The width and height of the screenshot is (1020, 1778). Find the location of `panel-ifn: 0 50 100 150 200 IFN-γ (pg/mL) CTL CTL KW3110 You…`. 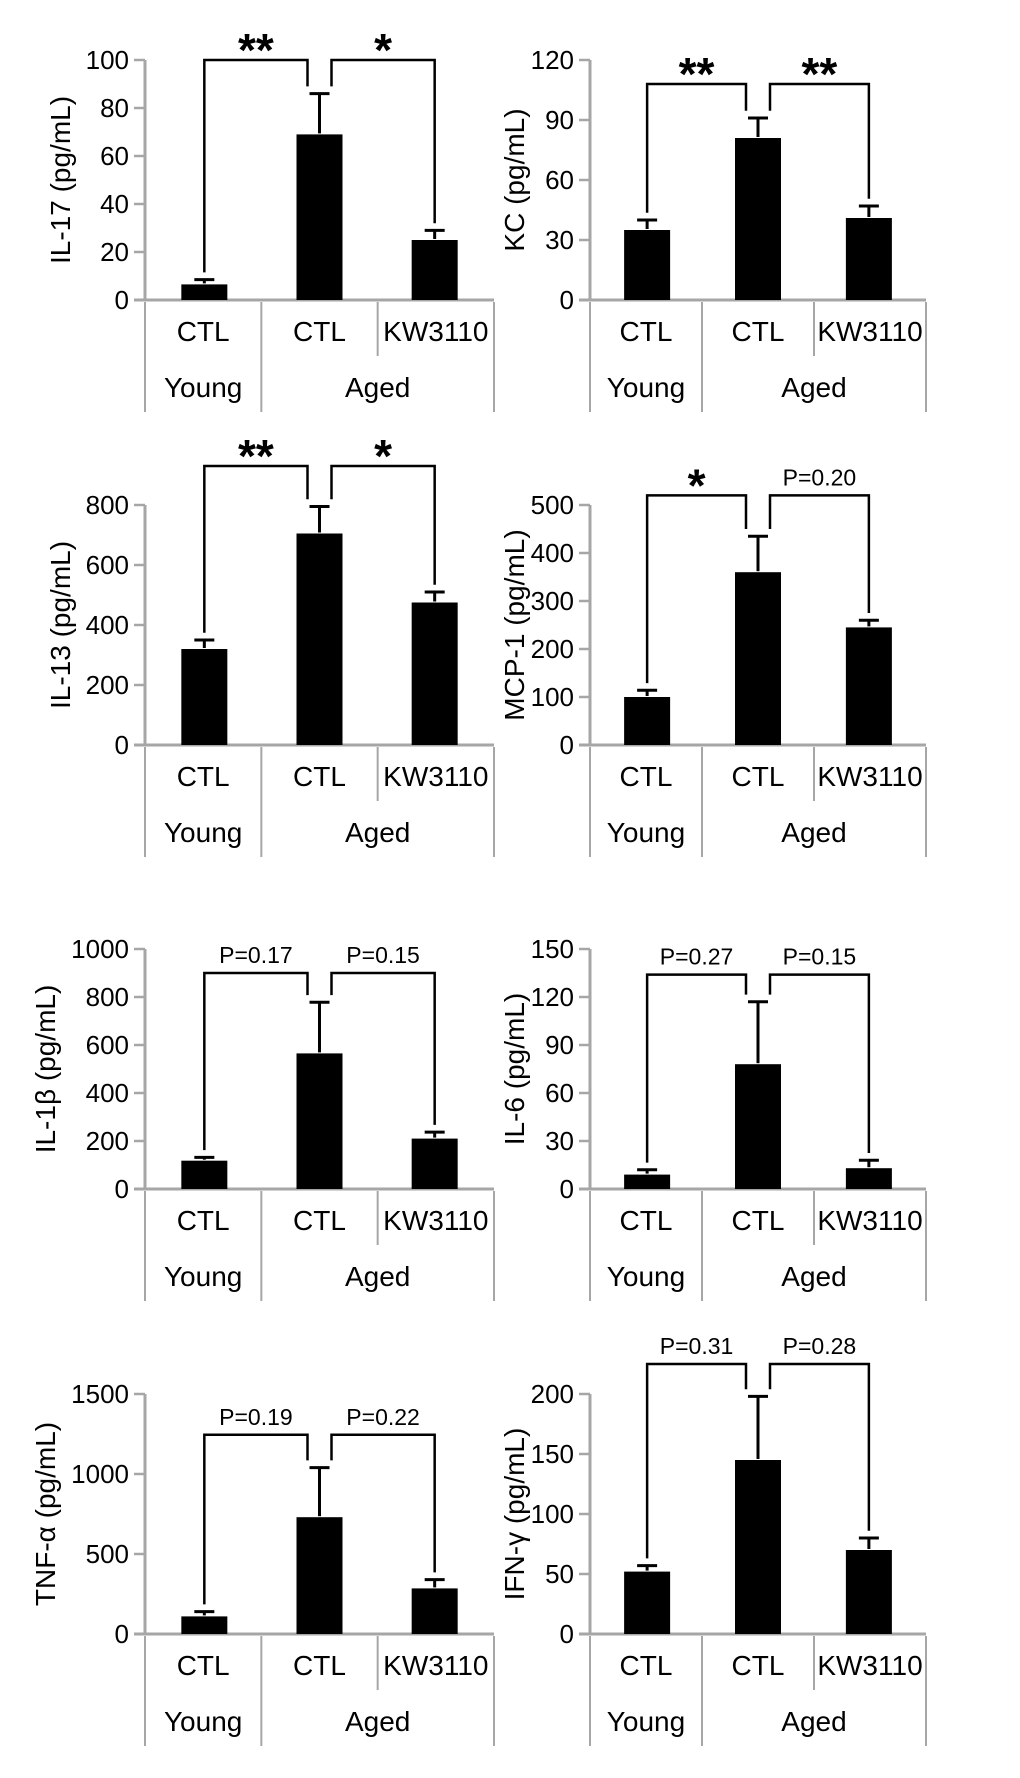

panel-ifn: 0 50 100 150 200 IFN-γ (pg/mL) CTL CTL KW3110 You… is located at coordinates (759, 1555).